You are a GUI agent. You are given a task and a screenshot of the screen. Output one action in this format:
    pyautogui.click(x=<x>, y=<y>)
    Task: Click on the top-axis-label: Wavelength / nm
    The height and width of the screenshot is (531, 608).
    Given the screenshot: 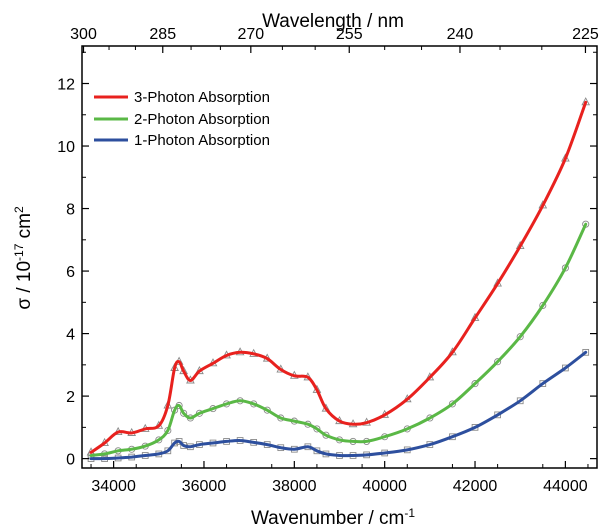 What is the action you would take?
    pyautogui.click(x=333, y=21)
    